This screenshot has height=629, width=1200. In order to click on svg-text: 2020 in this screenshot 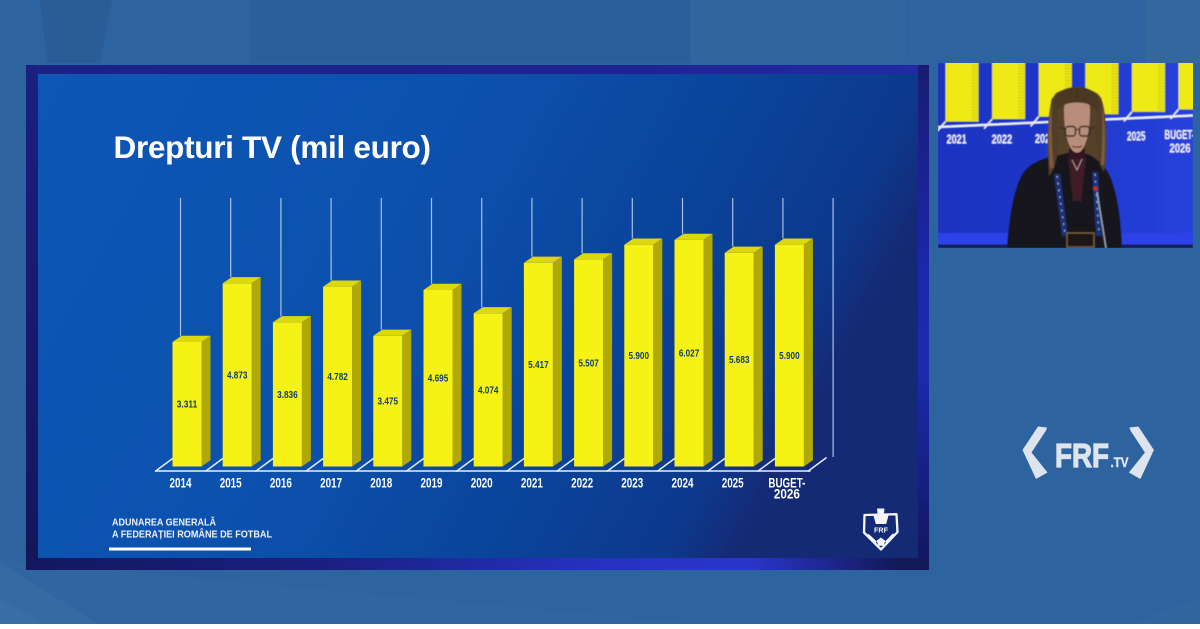, I will do `click(482, 483)`.